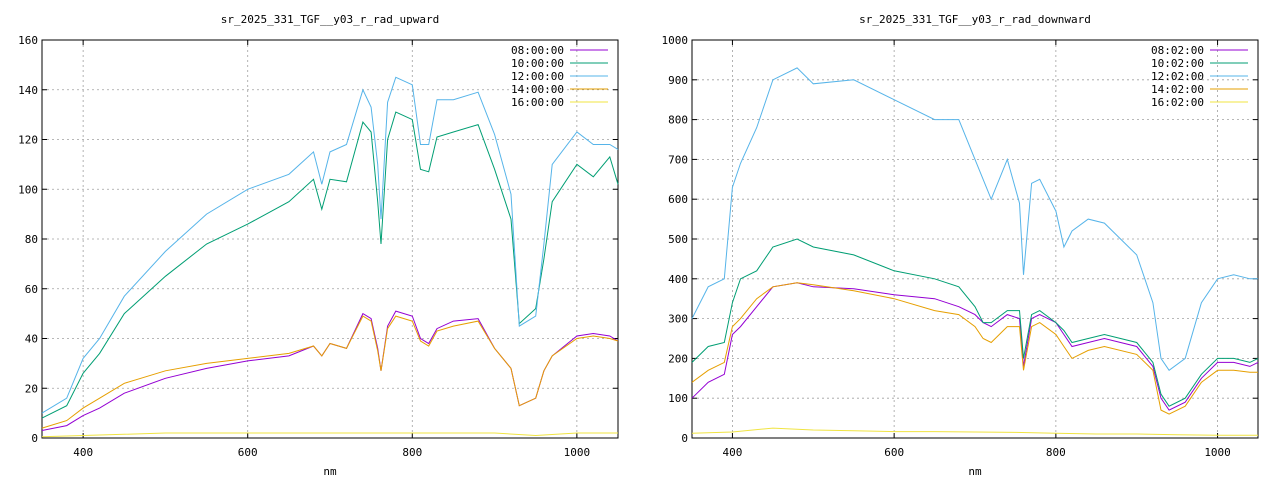  What do you see at coordinates (28, 189) in the screenshot?
I see `chart1-ytick-label: 100` at bounding box center [28, 189].